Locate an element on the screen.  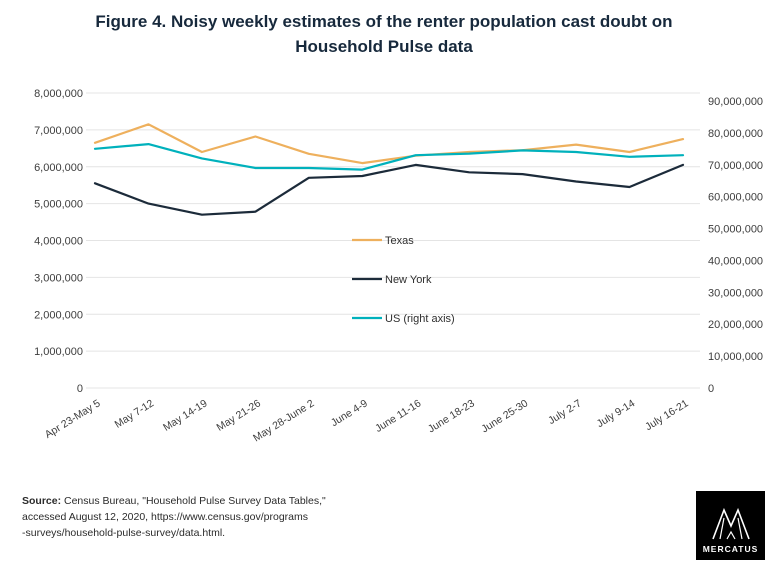
svg-text: 6,000,000 is located at coordinates (58, 168).